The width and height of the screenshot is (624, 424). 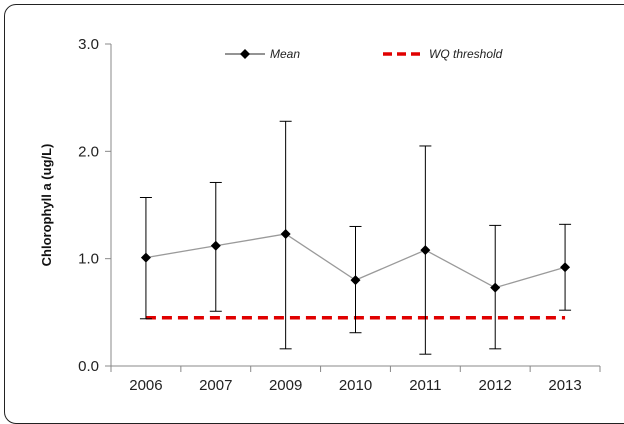 What do you see at coordinates (94, 205) in the screenshot?
I see `y-ticks: 0.0 1.0 2.0 3.0` at bounding box center [94, 205].